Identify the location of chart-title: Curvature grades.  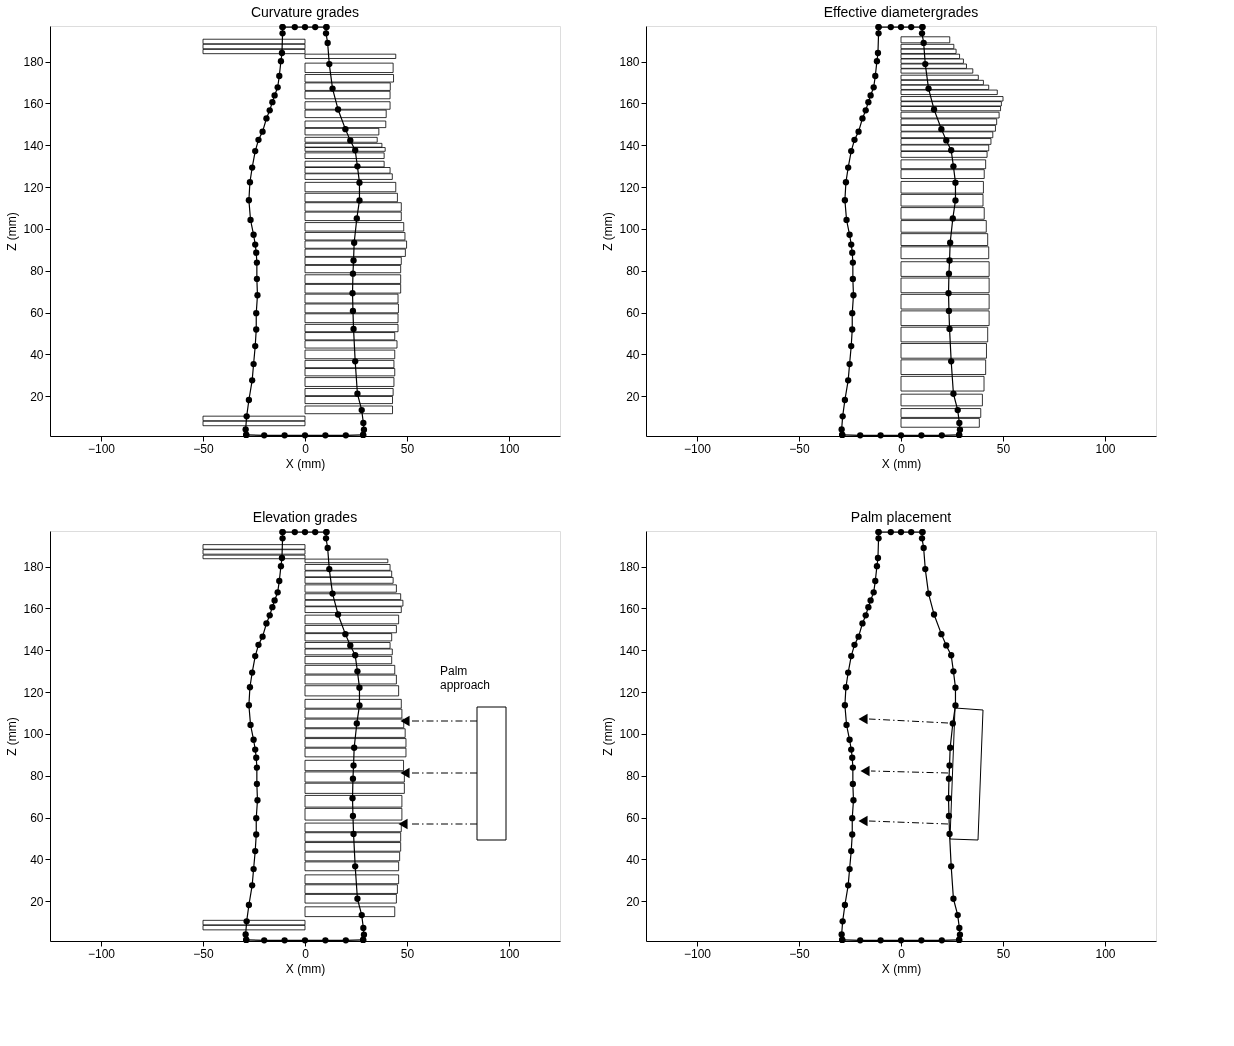
(305, 11).